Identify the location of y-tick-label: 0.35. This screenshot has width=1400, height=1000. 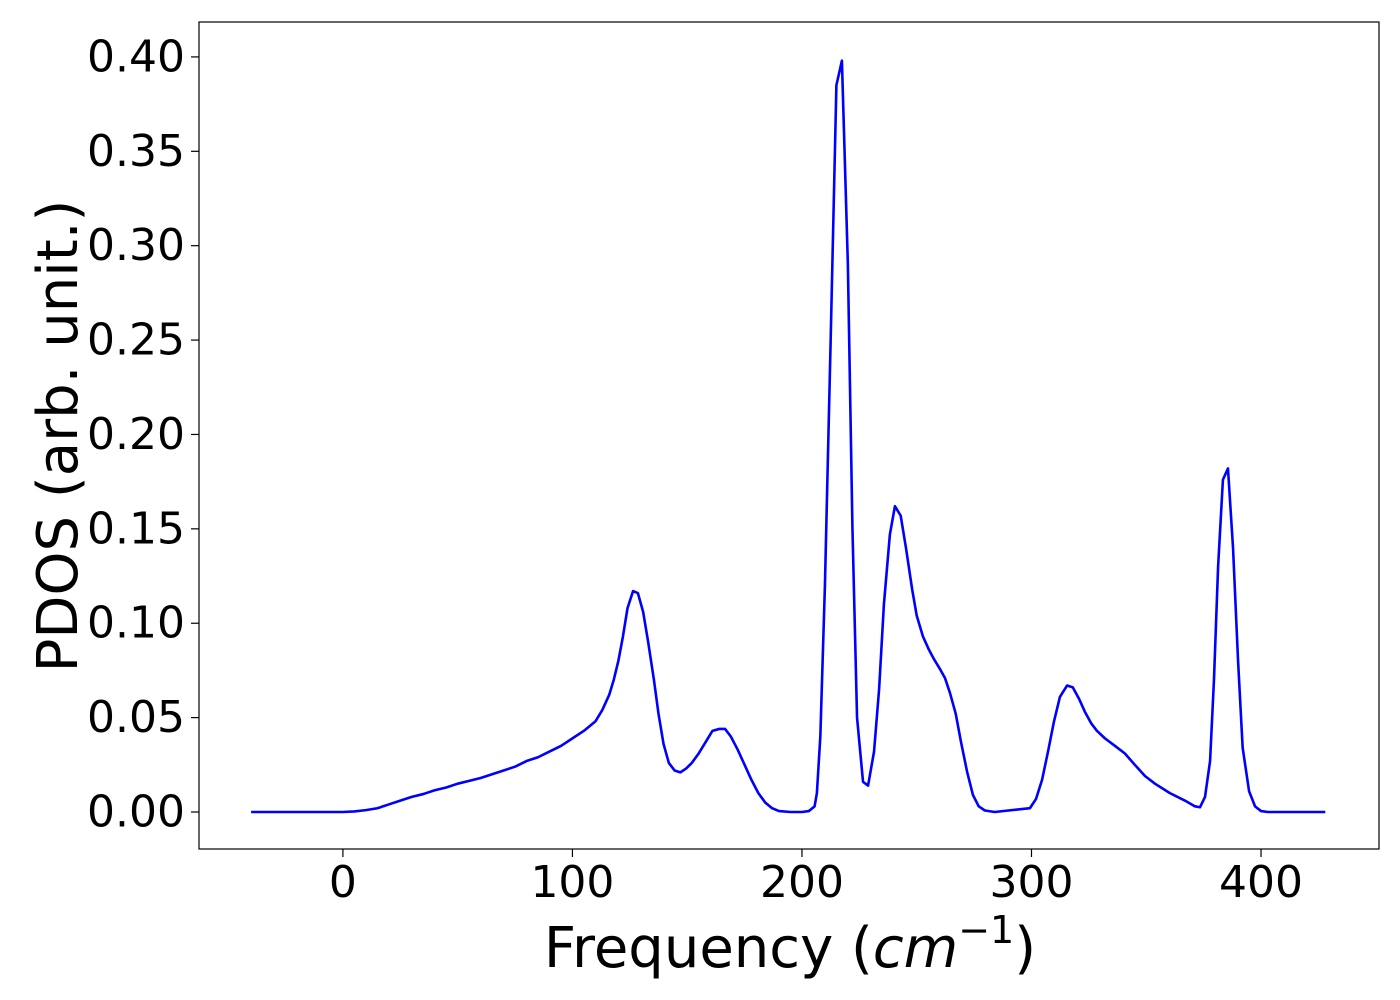
(136, 151).